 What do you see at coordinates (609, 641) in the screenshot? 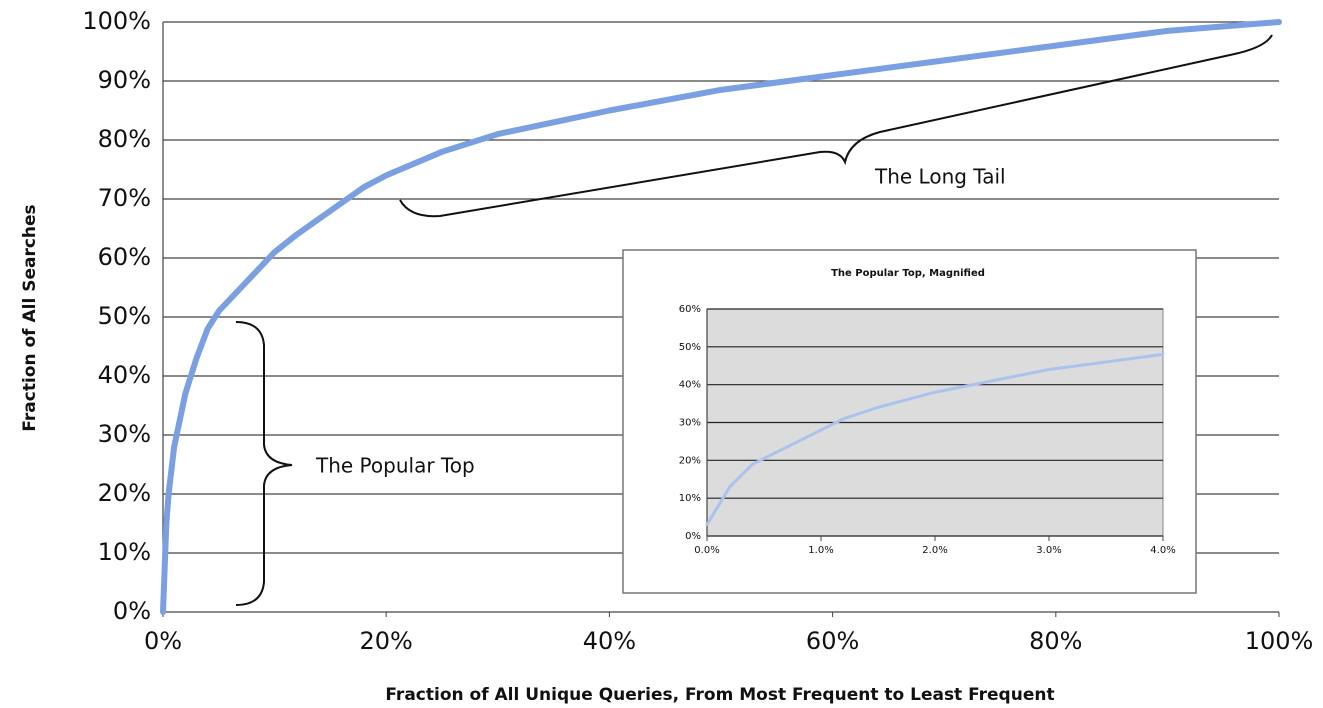
I see `x-tick-label: 40%` at bounding box center [609, 641].